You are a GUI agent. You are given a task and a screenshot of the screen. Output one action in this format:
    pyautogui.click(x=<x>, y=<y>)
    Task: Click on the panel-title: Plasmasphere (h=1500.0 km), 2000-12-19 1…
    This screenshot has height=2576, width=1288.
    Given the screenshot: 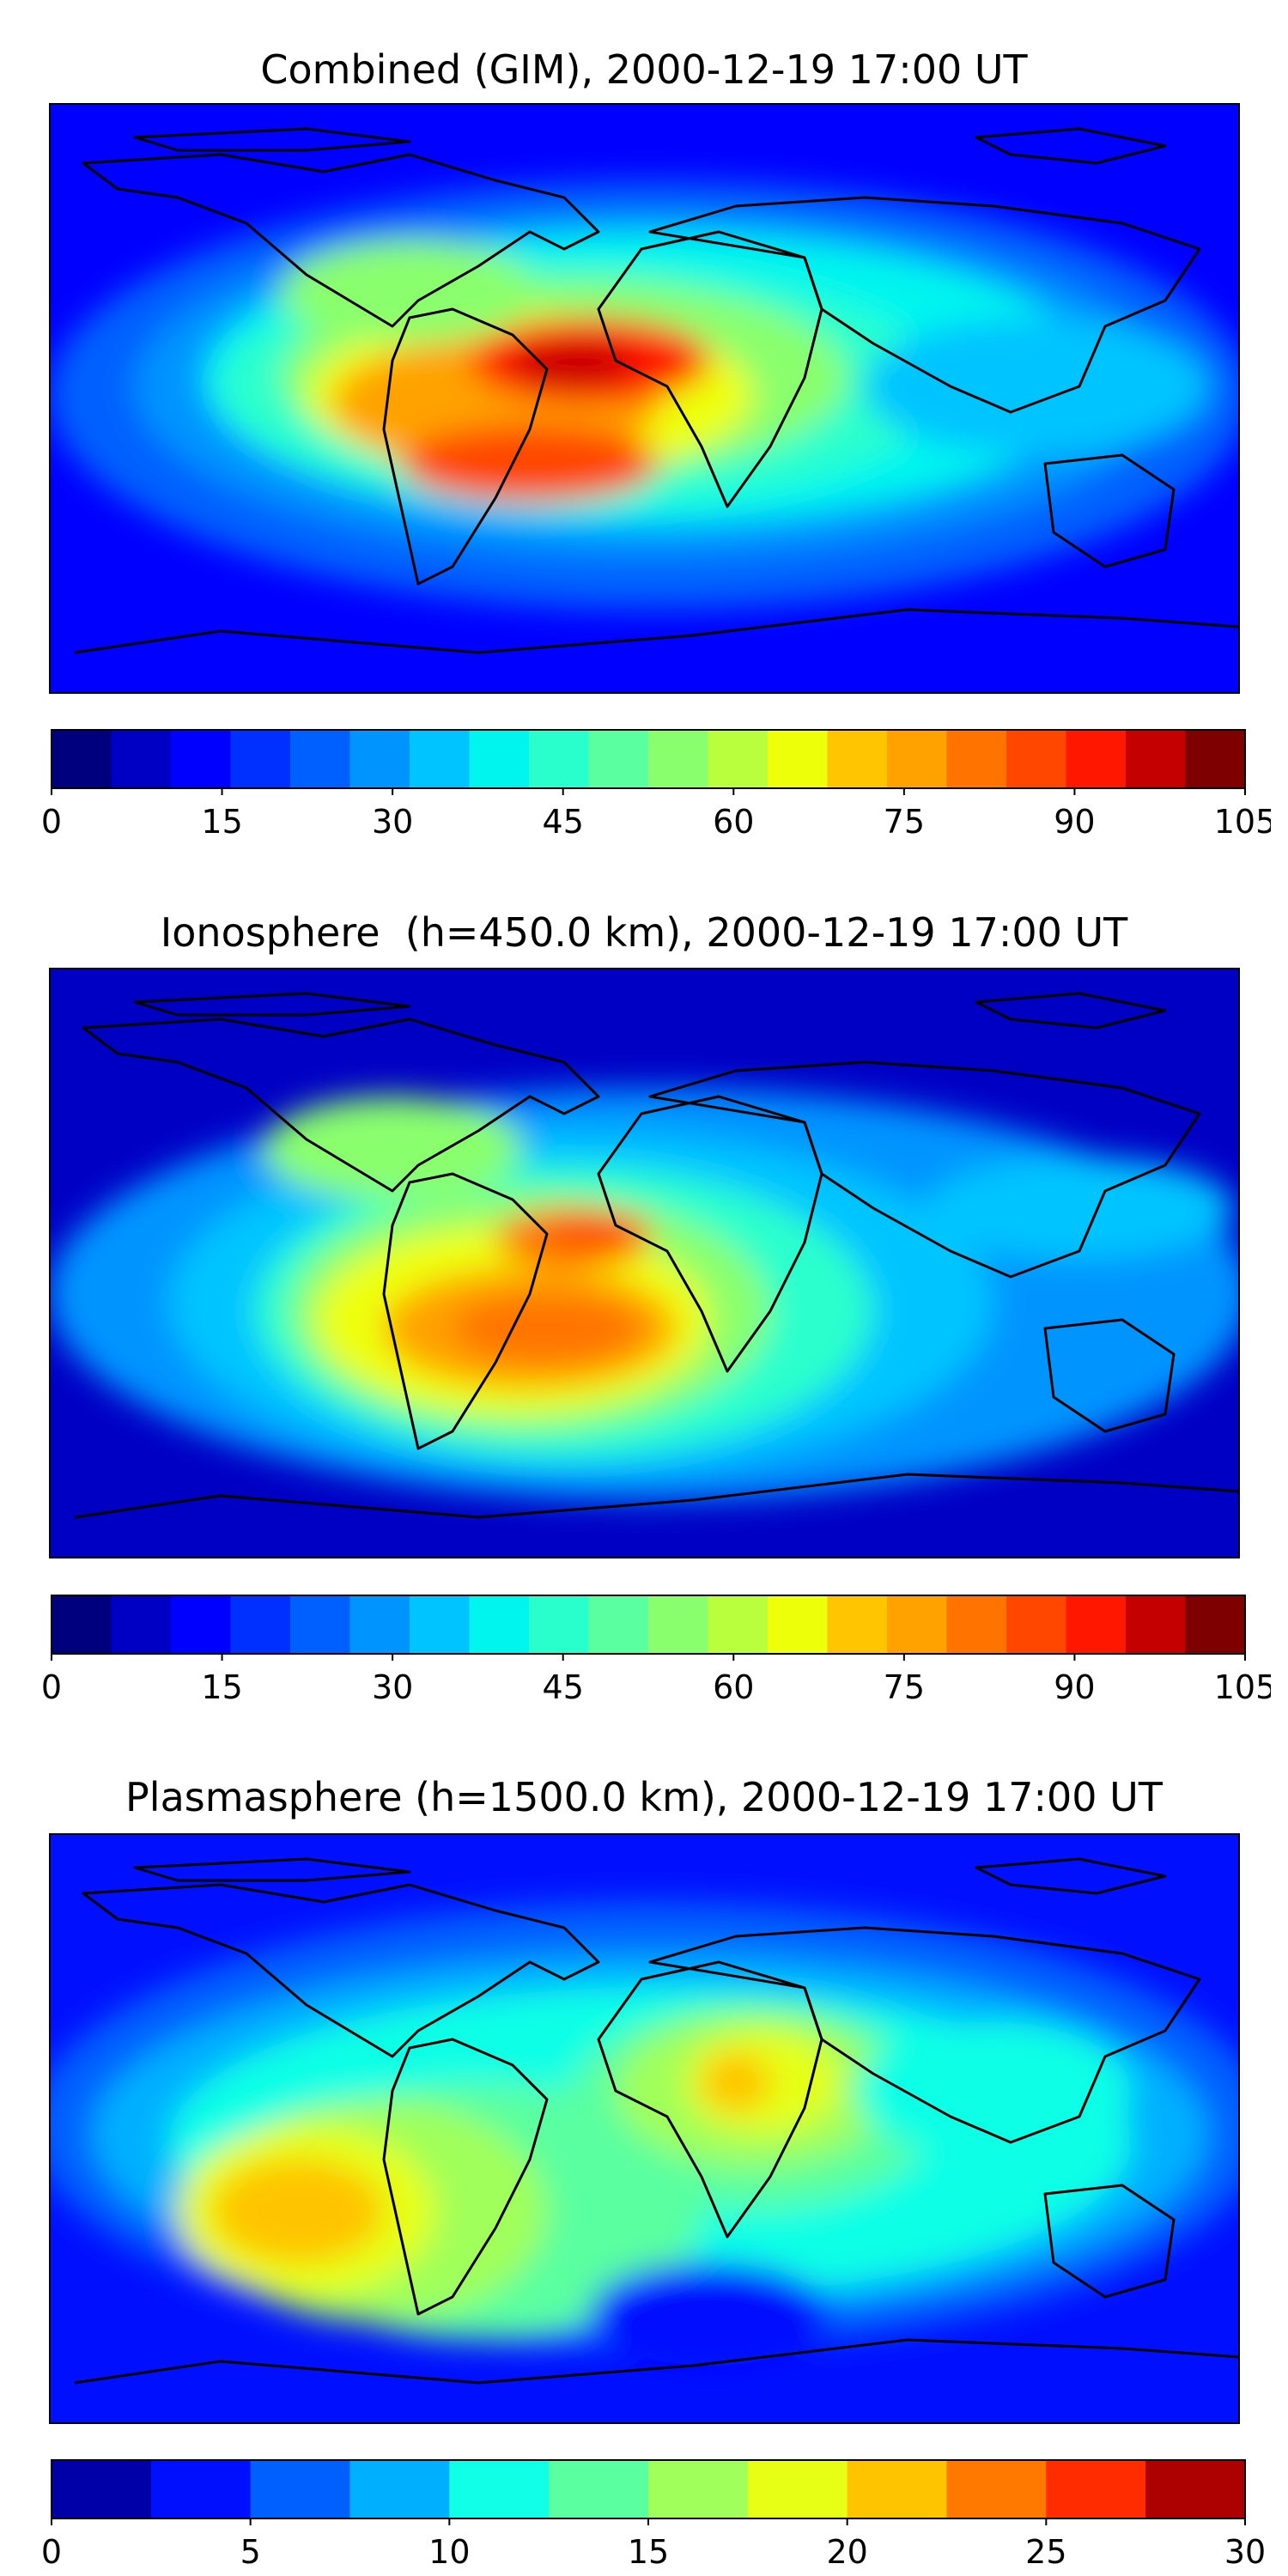 What is the action you would take?
    pyautogui.click(x=644, y=1797)
    